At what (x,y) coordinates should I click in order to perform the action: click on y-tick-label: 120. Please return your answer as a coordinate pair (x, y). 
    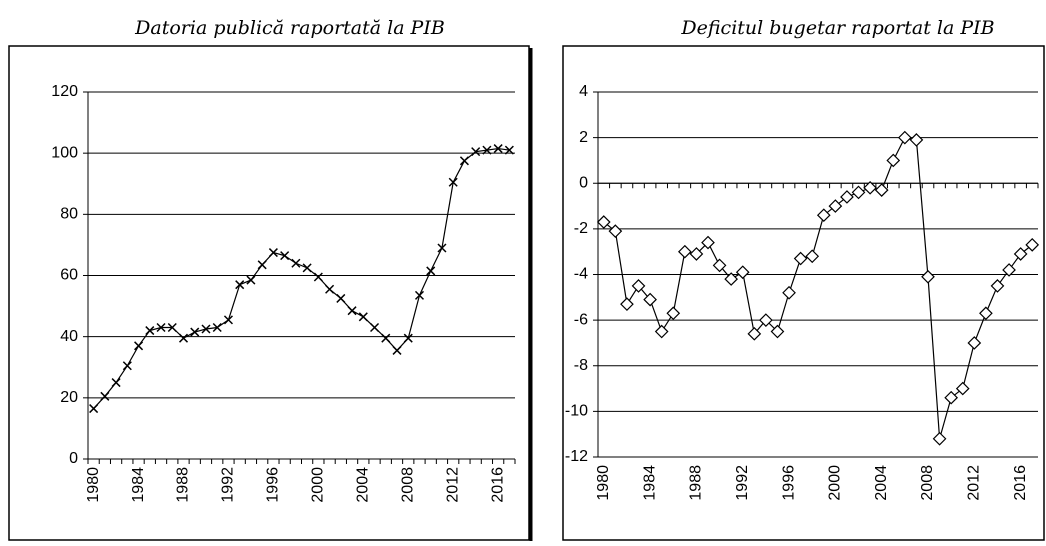
    Looking at the image, I should click on (64, 91).